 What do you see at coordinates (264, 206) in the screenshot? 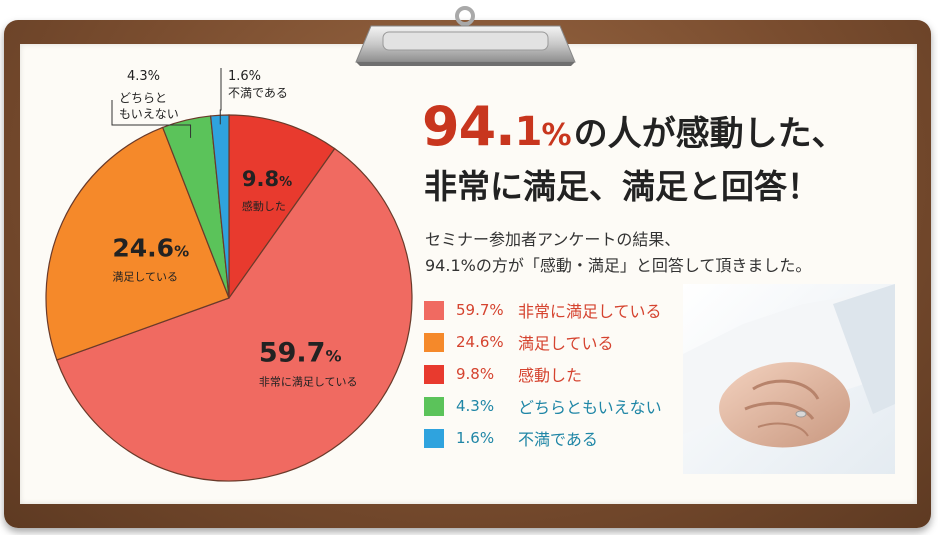
I see `pie-category-label-moved: 感動した` at bounding box center [264, 206].